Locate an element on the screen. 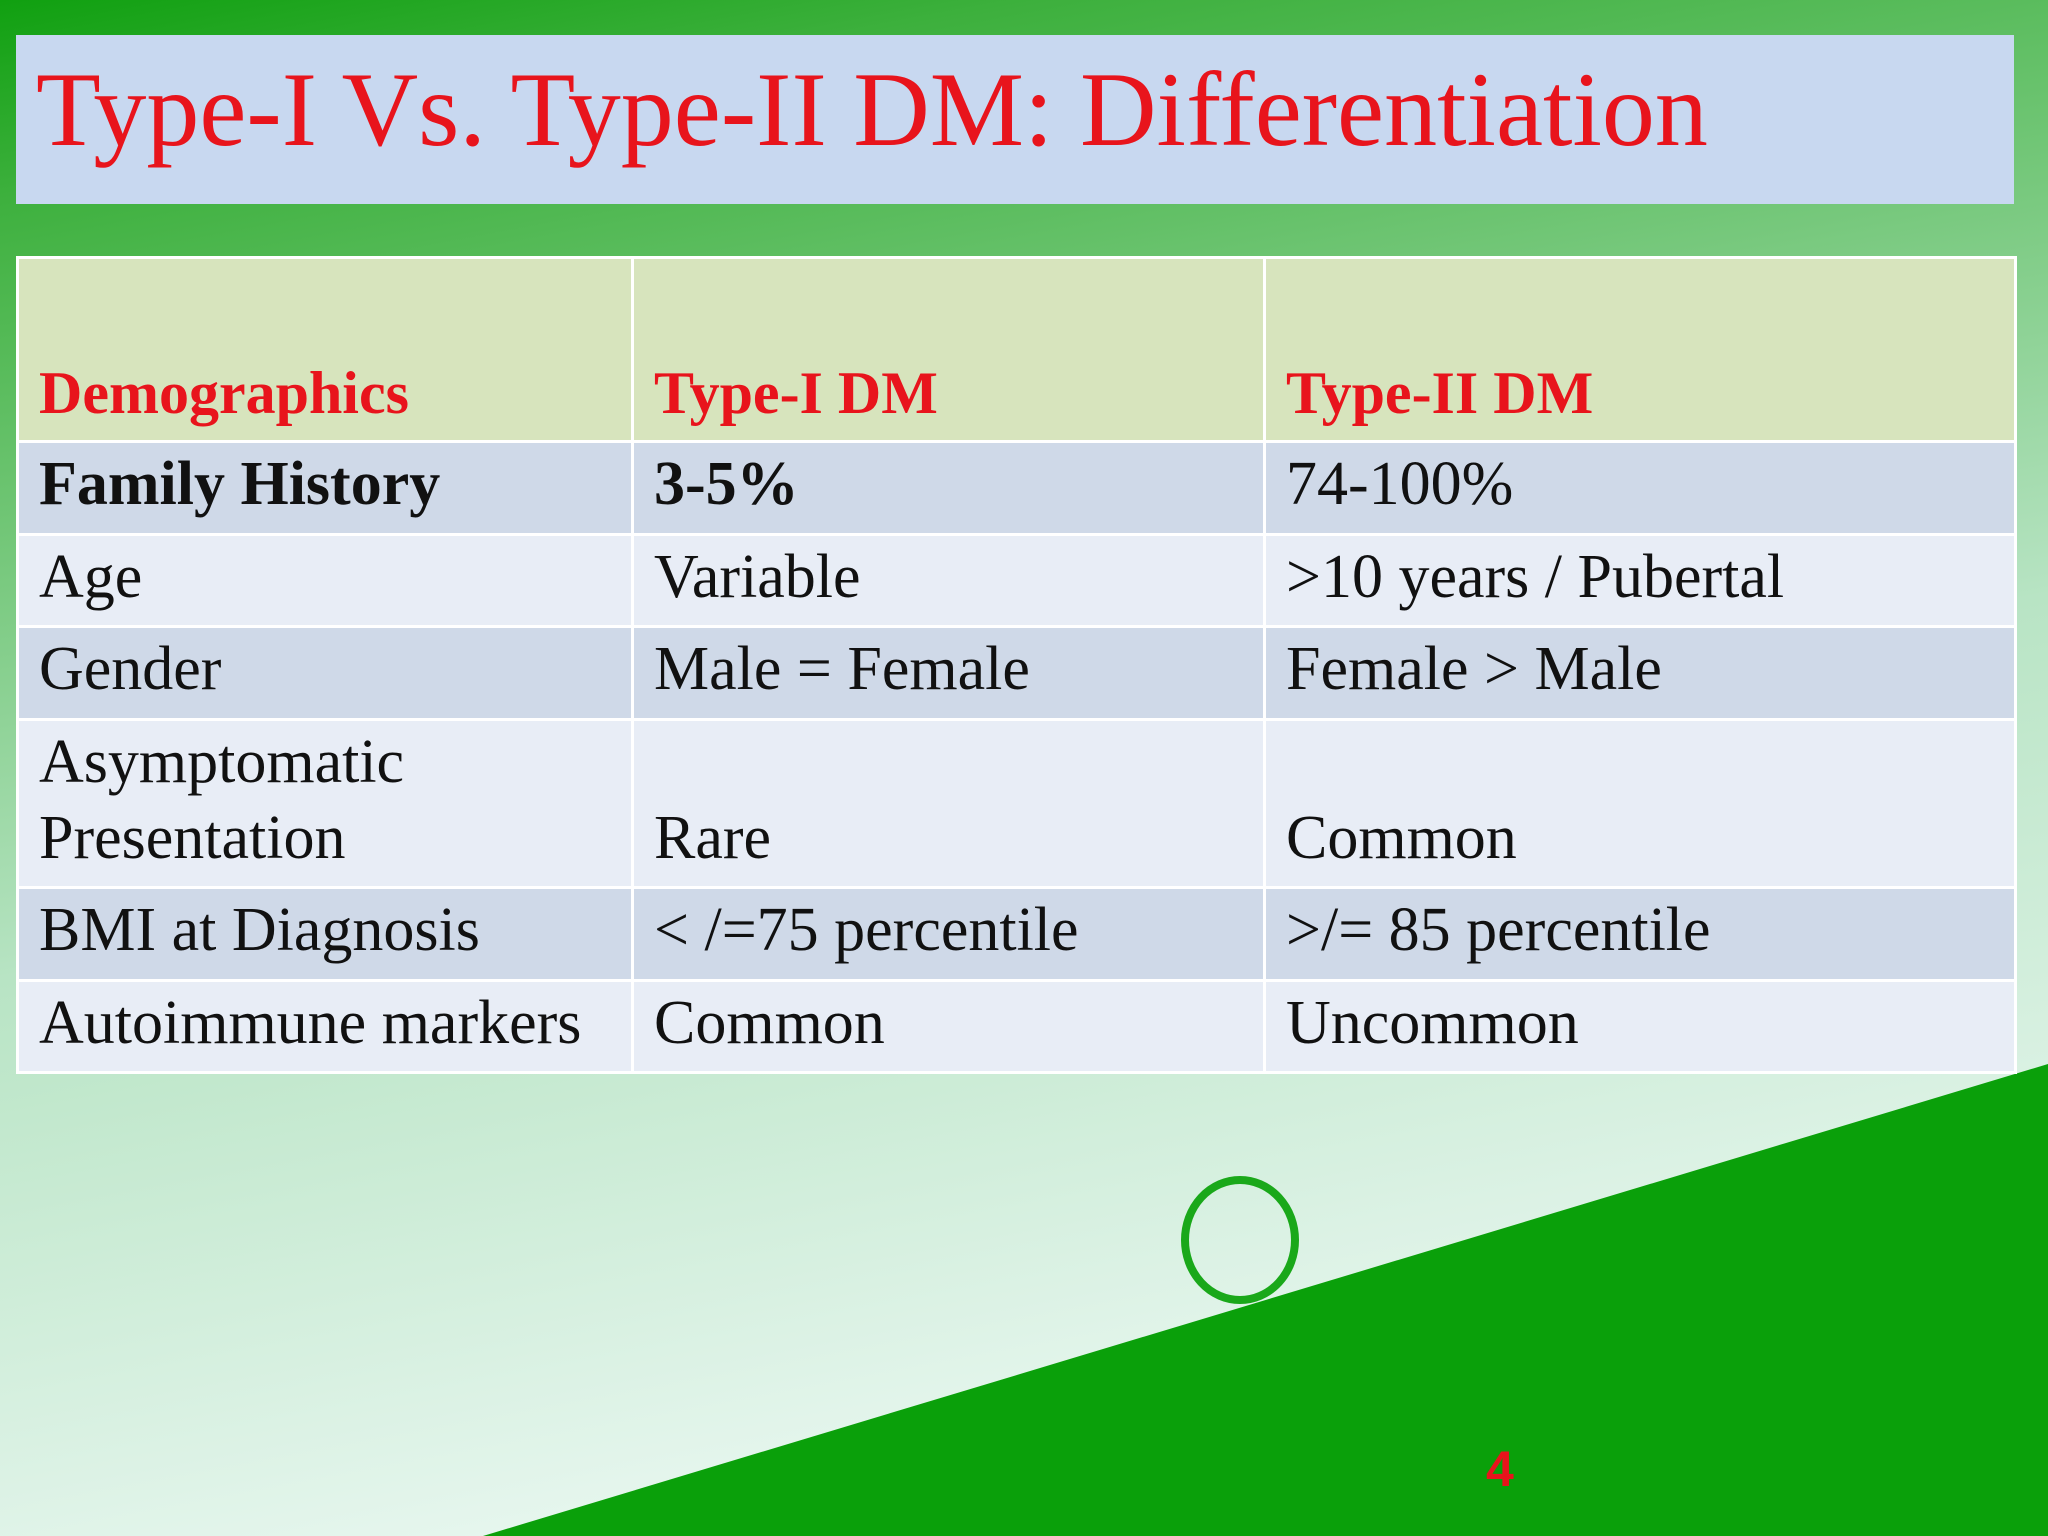  title: Type-I Vs. Type-II DM: Differentiation is located at coordinates (872, 109).